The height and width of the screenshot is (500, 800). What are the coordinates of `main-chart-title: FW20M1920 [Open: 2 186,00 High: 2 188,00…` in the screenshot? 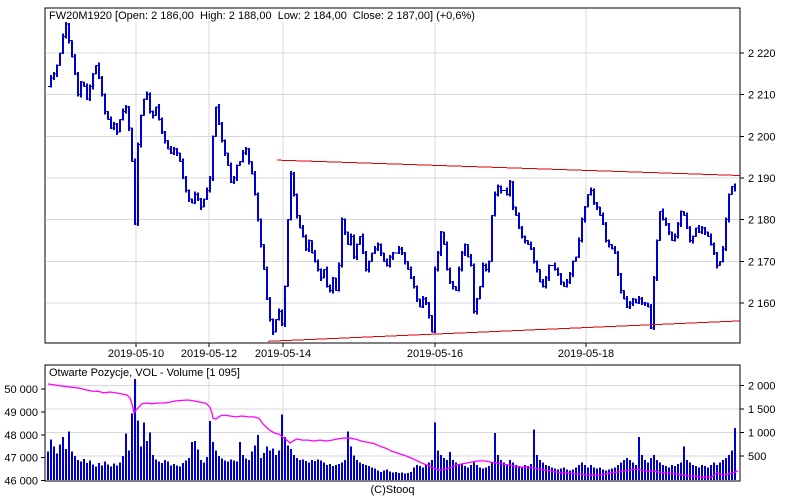 It's located at (263, 16).